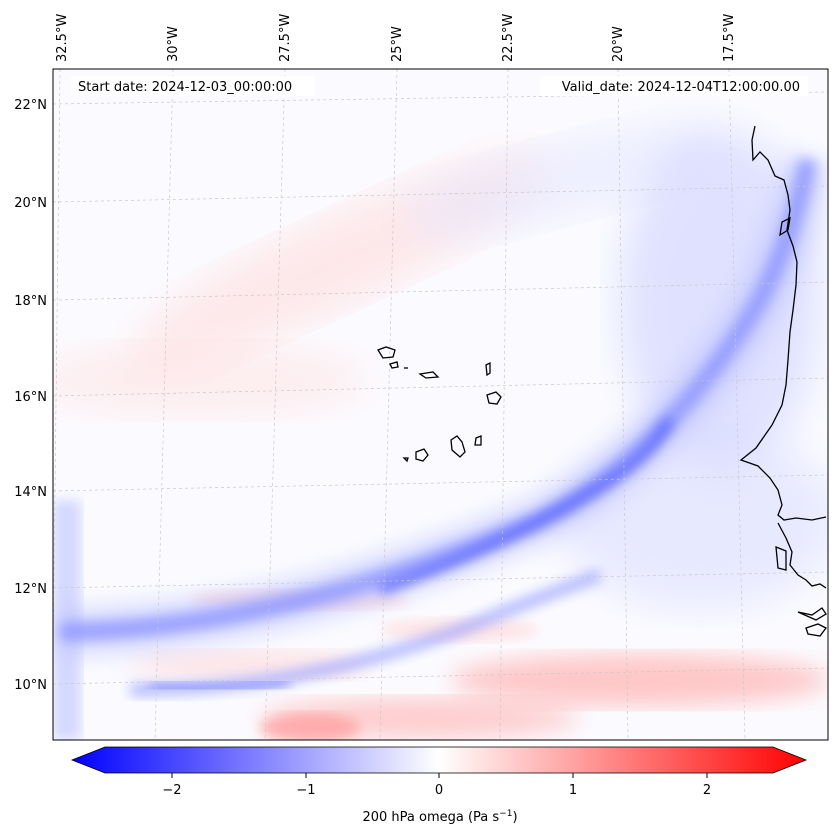 This screenshot has height=839, width=837. Describe the element at coordinates (30, 492) in the screenshot. I see `lat-label: 14°N` at that location.